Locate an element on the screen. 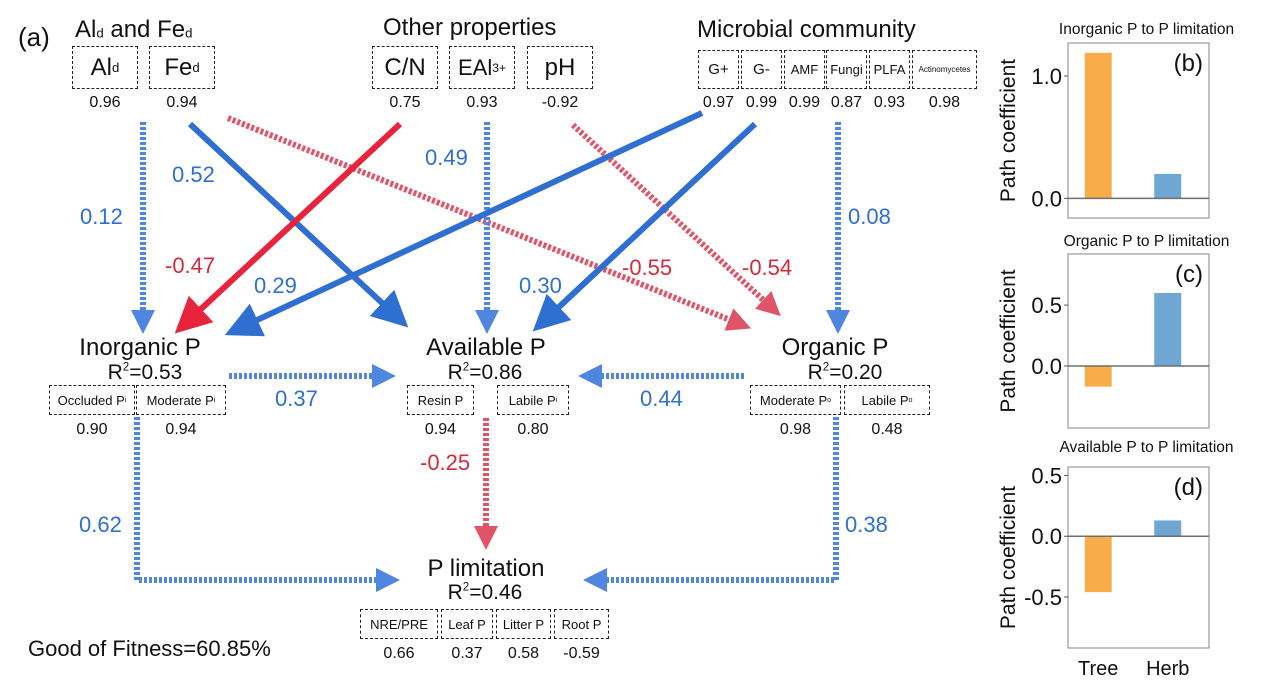 This screenshot has height=685, width=1270. coef-microbial-to-inorganic: 0.29 is located at coordinates (275, 285).